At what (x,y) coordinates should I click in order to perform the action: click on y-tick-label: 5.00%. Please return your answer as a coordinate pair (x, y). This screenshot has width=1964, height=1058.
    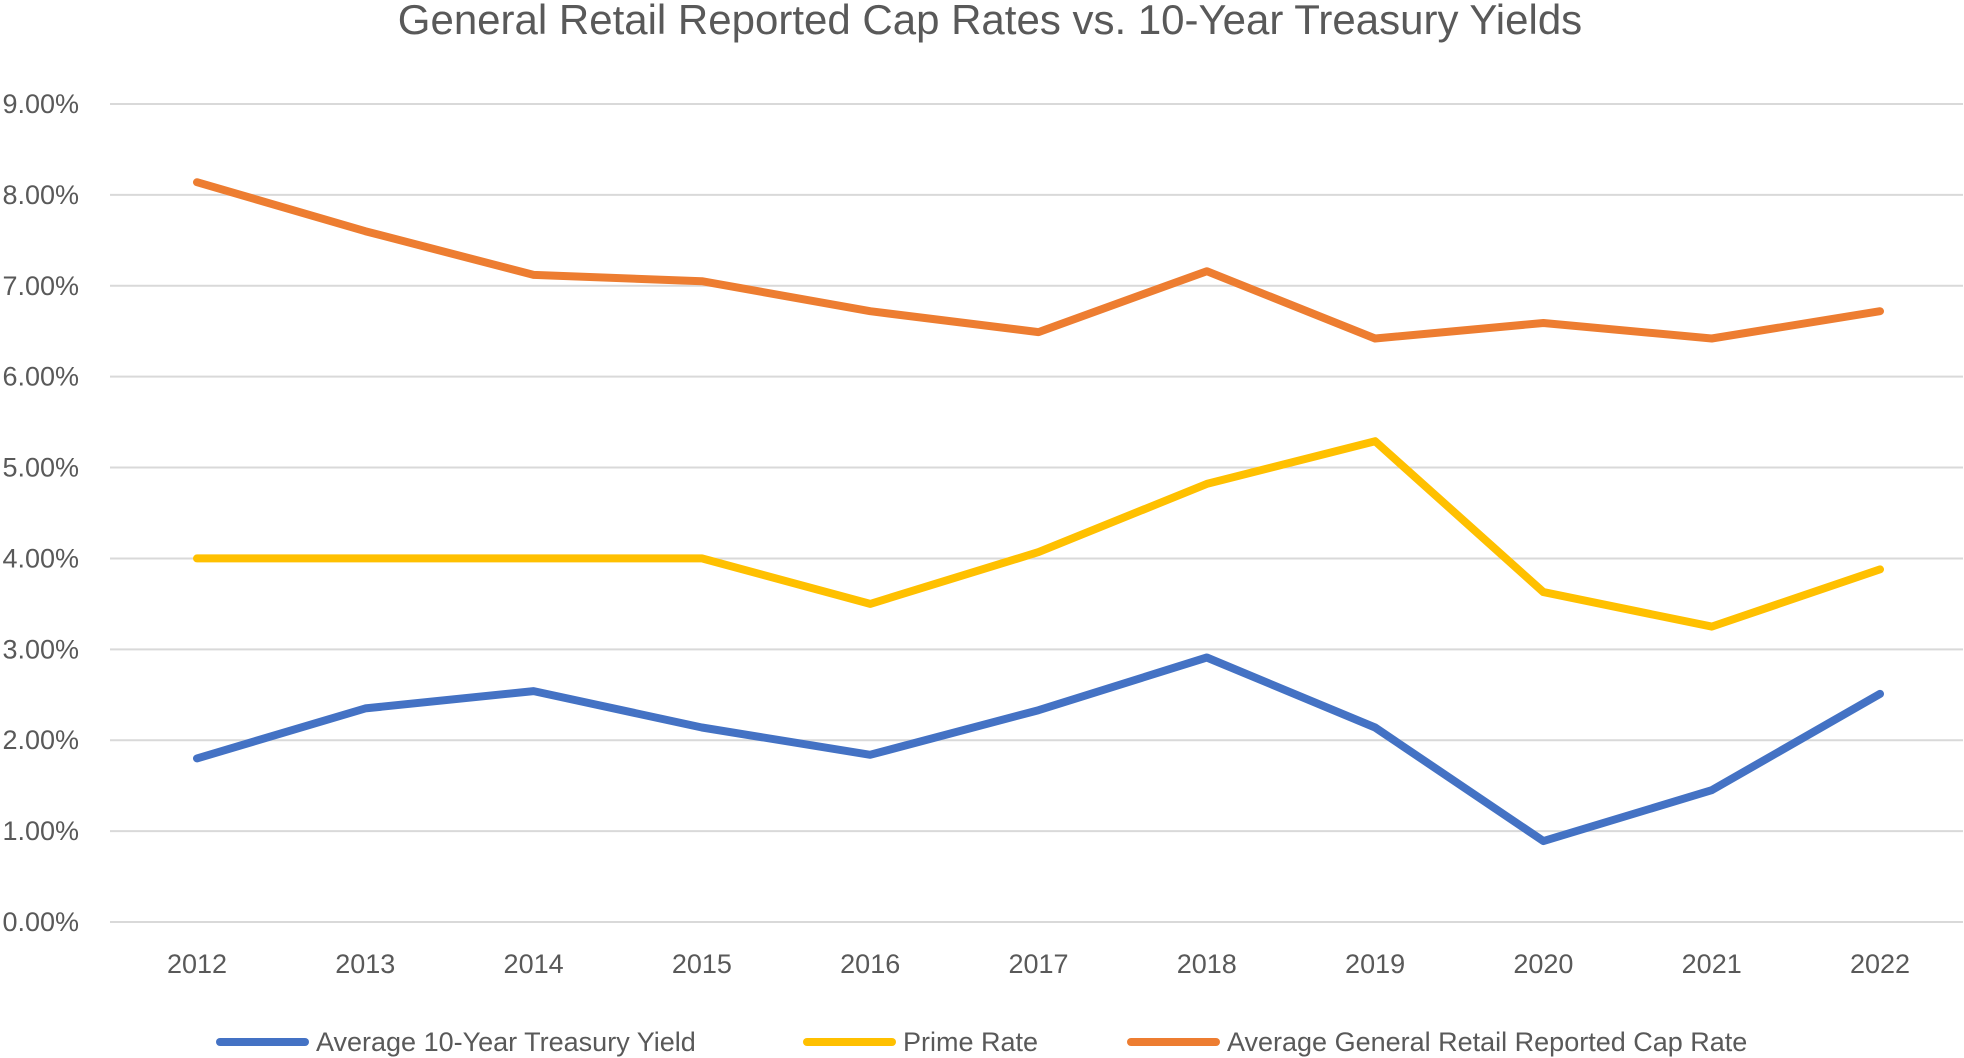
    Looking at the image, I should click on (40, 468).